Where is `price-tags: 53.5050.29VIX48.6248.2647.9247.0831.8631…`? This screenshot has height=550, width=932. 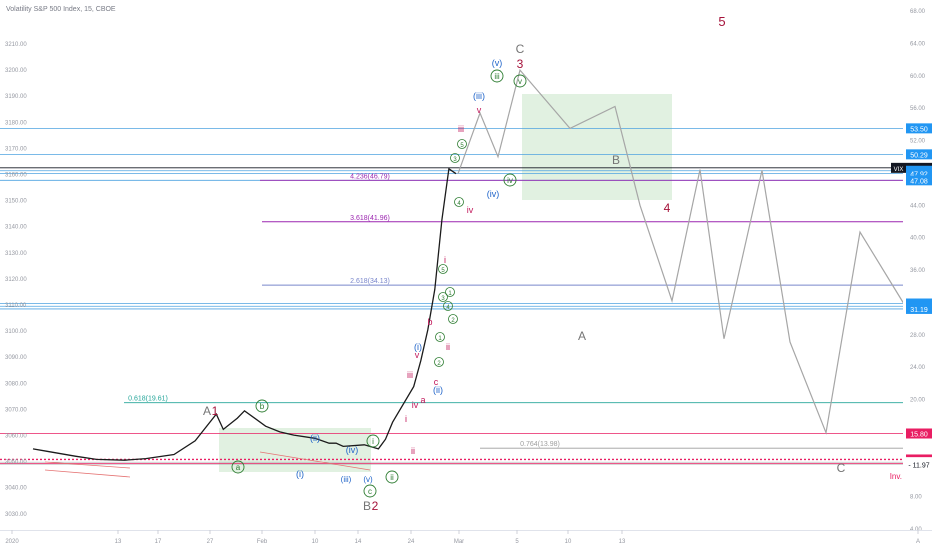 price-tags: 53.5050.29VIX48.6248.2647.9247.0831.8631… is located at coordinates (911, 296).